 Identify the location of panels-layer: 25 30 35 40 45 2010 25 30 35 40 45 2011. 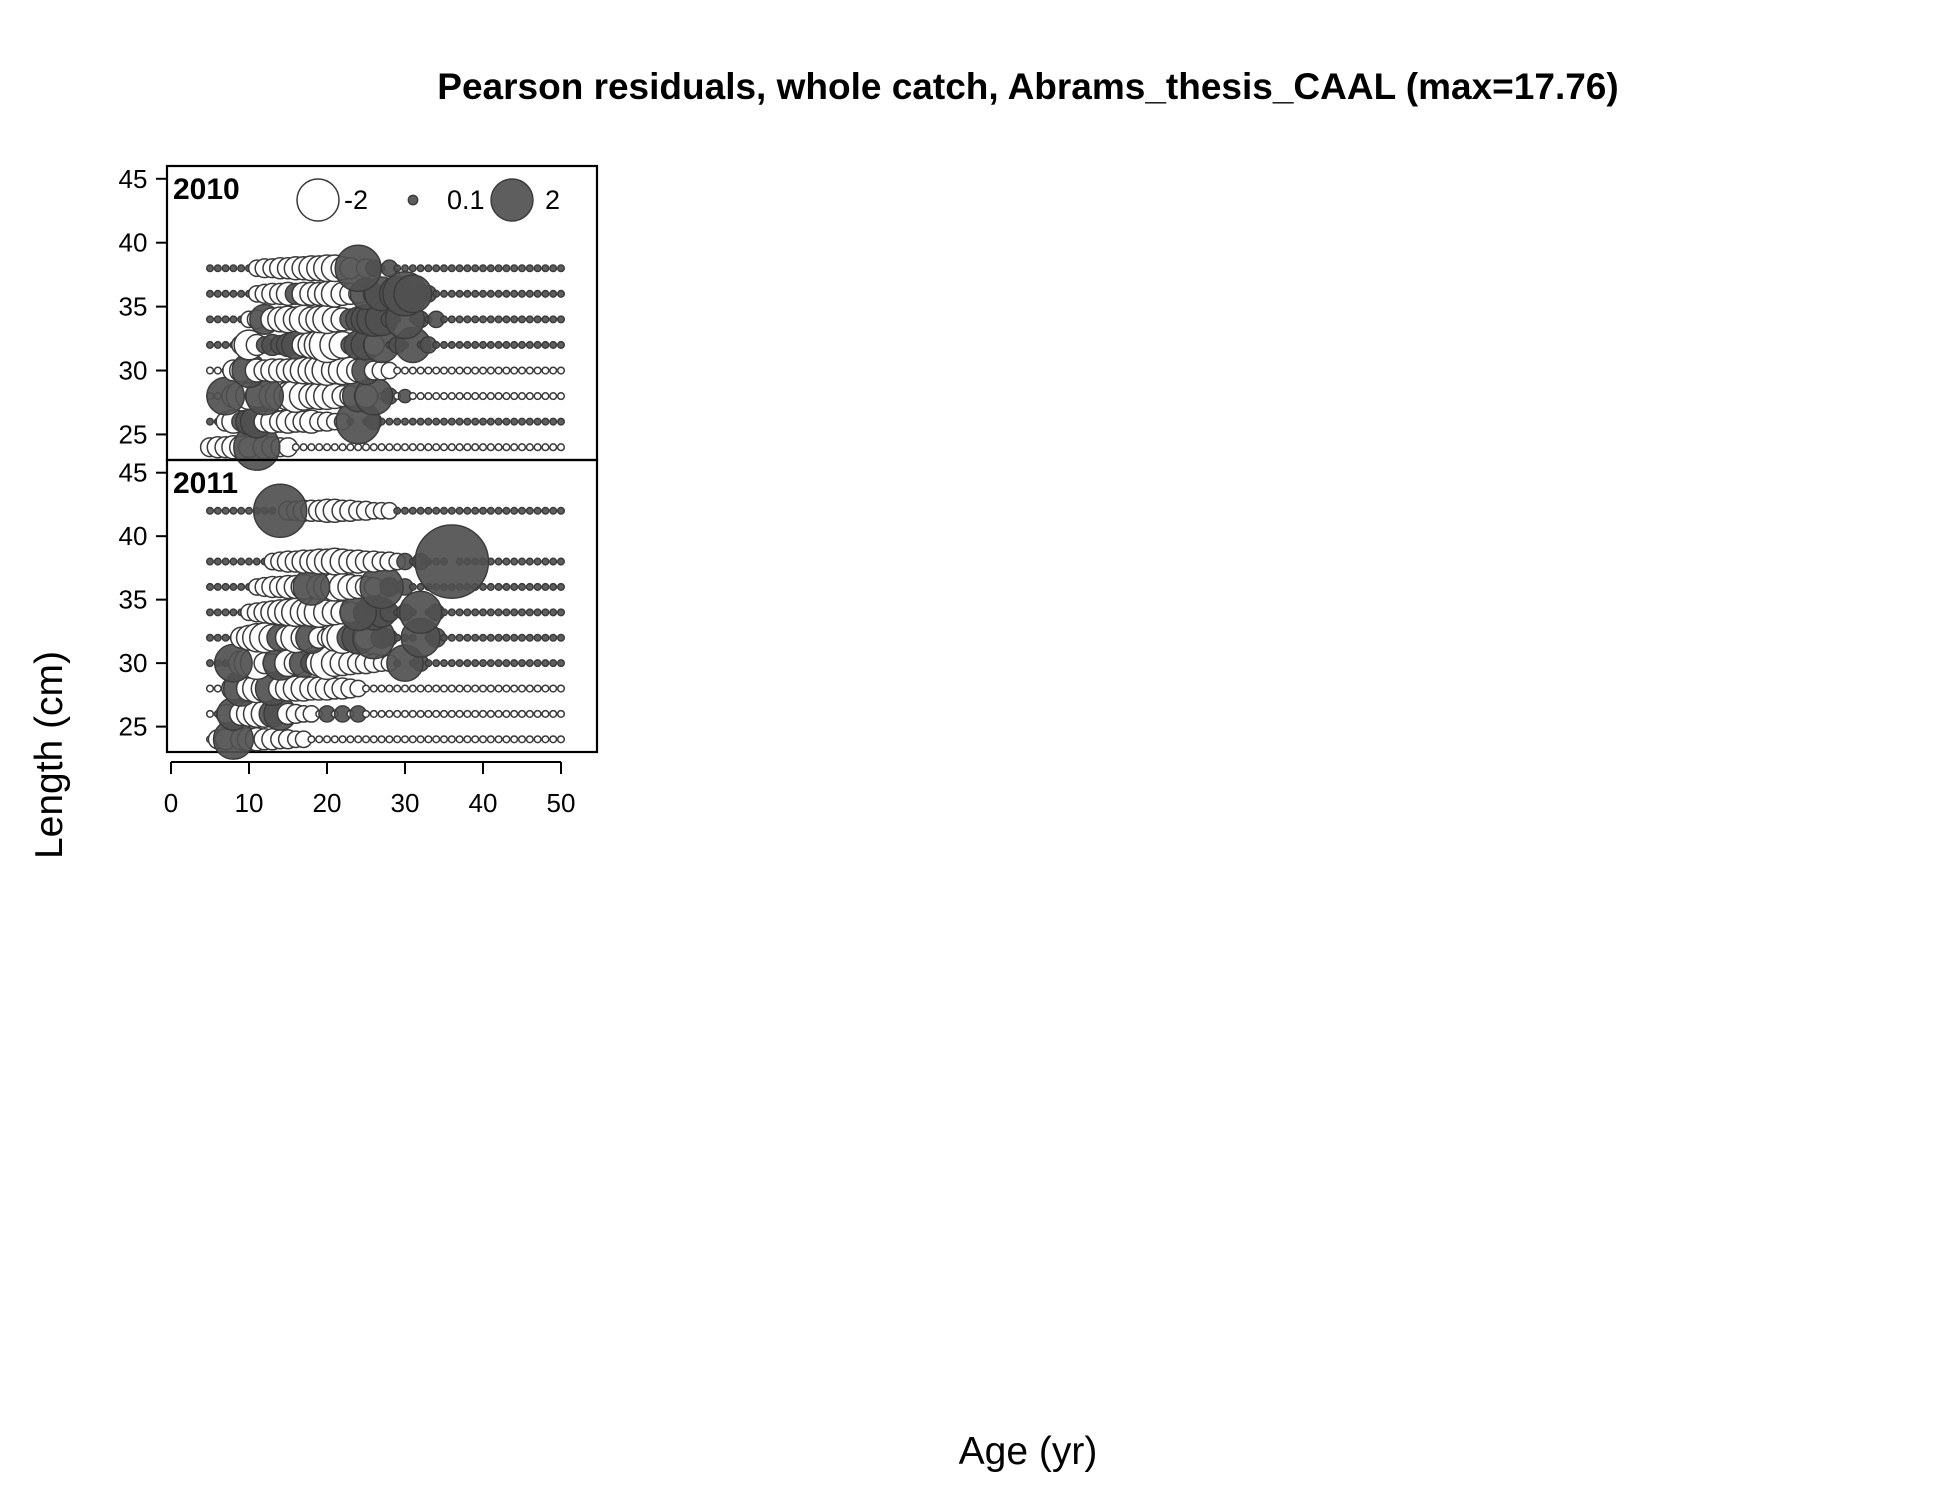
(359, 462).